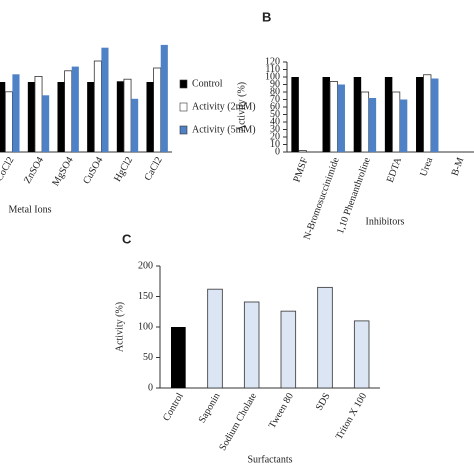 The image size is (474, 474). What do you see at coordinates (145, 296) in the screenshot?
I see `y-tick-label: 150` at bounding box center [145, 296].